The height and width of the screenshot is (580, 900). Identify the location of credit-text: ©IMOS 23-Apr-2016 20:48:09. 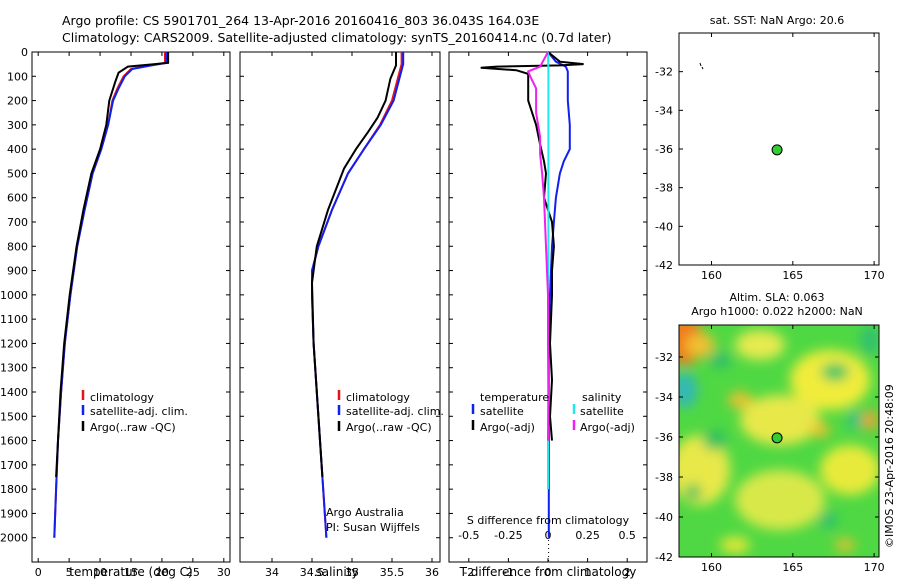
(889, 466).